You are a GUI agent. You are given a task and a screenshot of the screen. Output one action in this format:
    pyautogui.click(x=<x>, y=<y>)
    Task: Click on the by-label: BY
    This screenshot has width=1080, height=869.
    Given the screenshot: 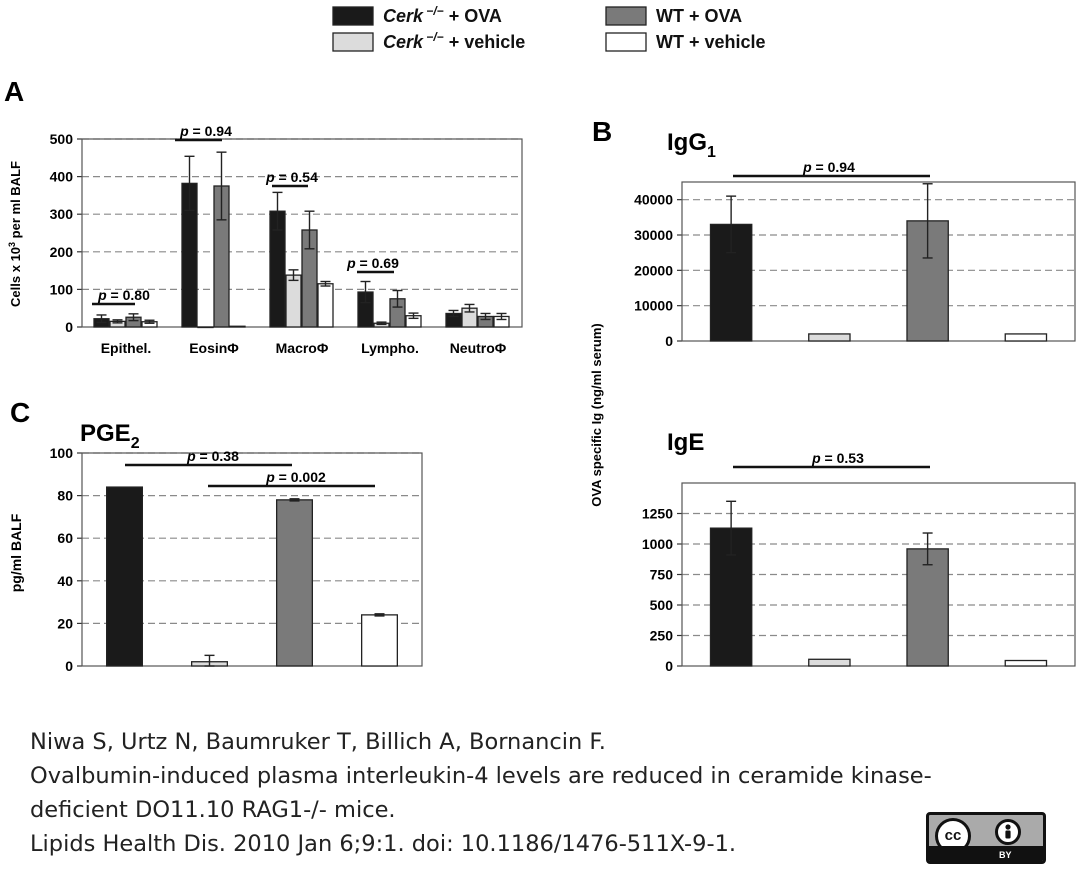 What is the action you would take?
    pyautogui.click(x=1005, y=855)
    